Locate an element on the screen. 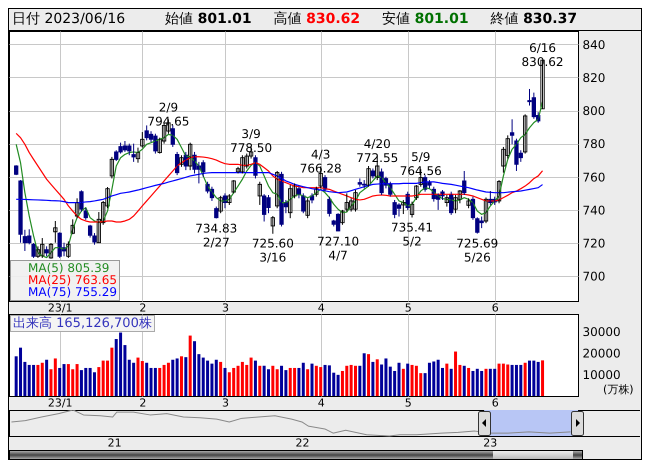 The image size is (653, 470). y-tick-label: 740 is located at coordinates (594, 210).